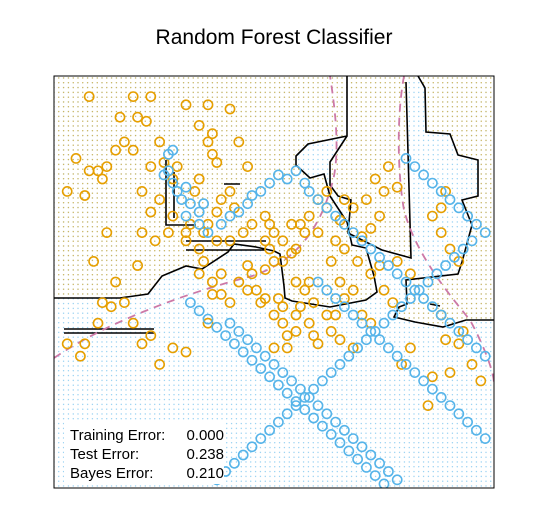 This screenshot has width=556, height=526. What do you see at coordinates (117, 435) in the screenshot?
I see `training-error-label: Training Error:` at bounding box center [117, 435].